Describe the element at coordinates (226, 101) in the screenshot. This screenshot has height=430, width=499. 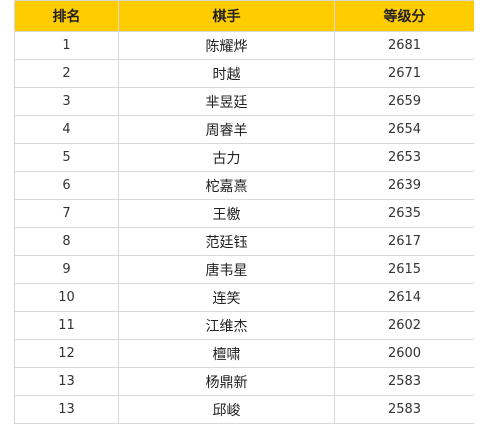
I see `player-cell: 芈昱廷` at that location.